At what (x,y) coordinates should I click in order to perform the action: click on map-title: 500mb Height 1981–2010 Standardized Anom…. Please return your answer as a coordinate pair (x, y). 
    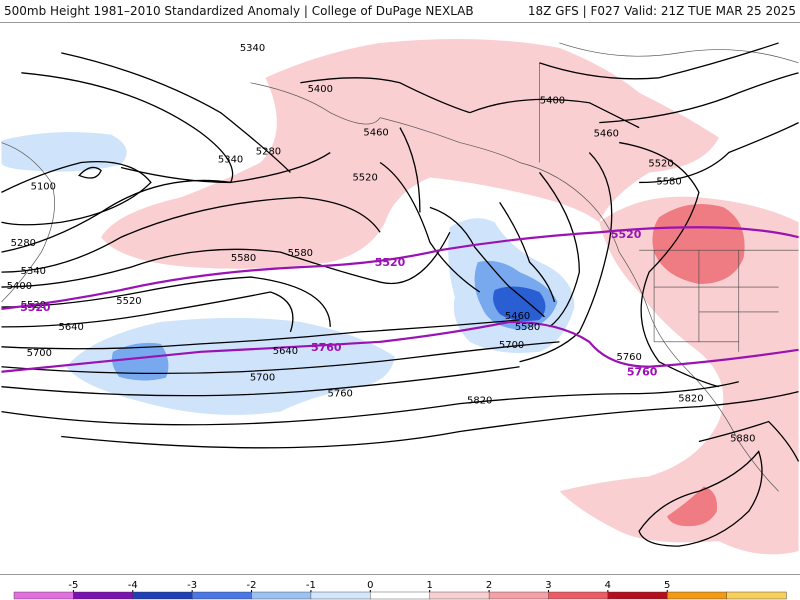
    Looking at the image, I should click on (239, 11).